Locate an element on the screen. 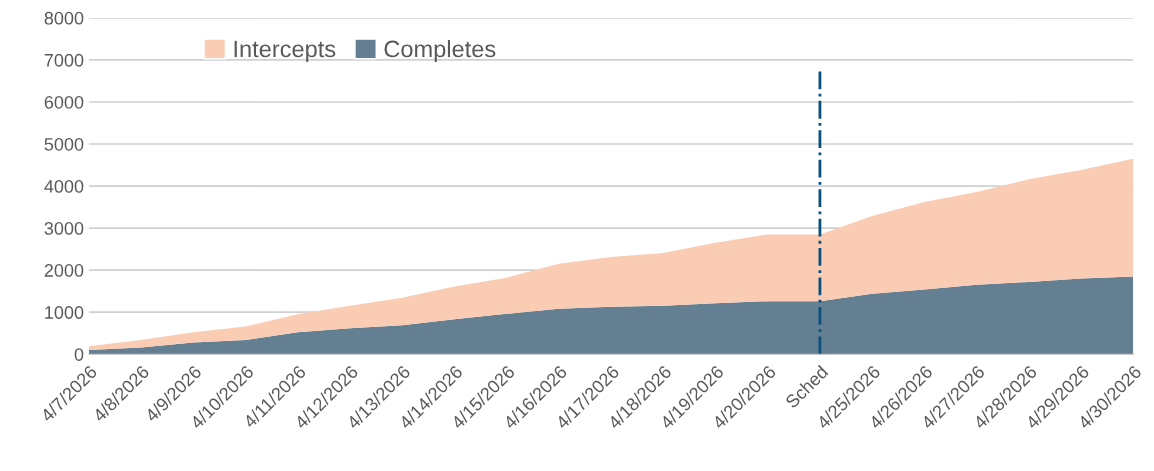  legend-label: Intercepts is located at coordinates (285, 51).